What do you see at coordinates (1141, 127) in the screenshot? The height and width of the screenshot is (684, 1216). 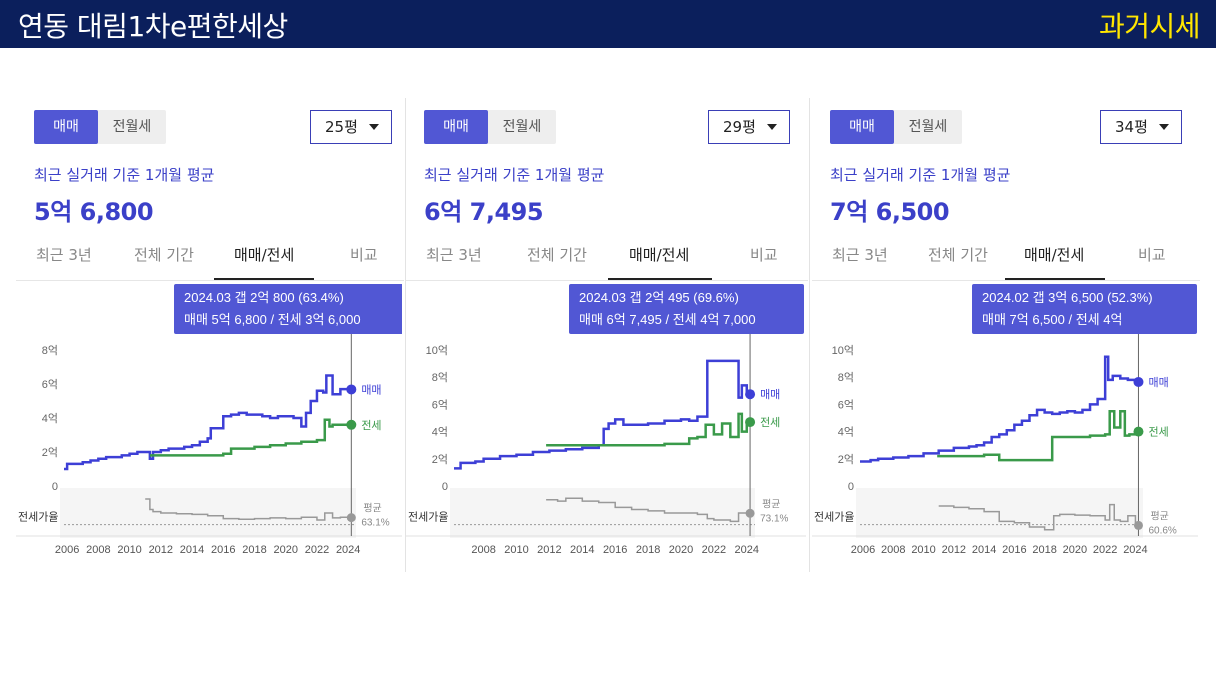 I see `size-select: 34평` at bounding box center [1141, 127].